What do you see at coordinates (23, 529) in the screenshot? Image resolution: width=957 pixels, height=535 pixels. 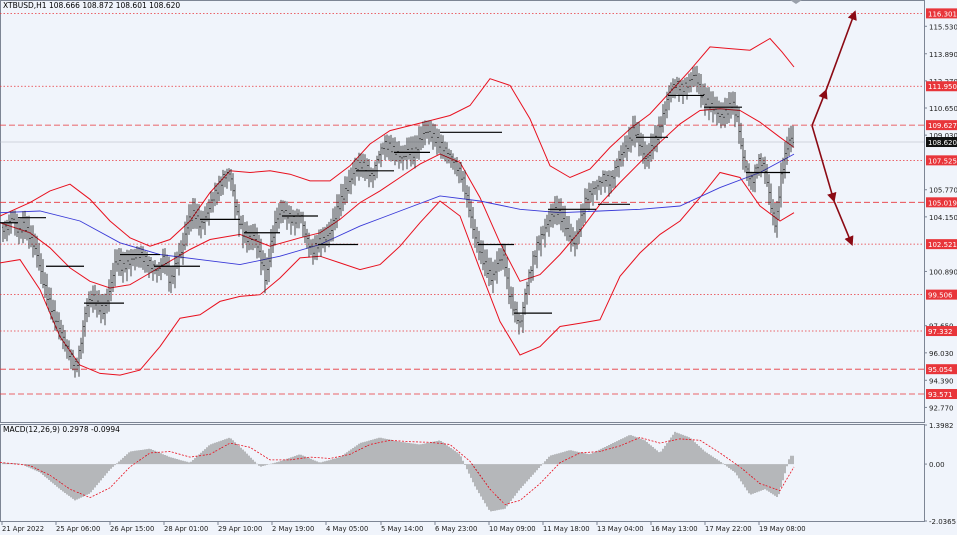 I see `time-tick-label: 21 Apr 2022` at bounding box center [23, 529].